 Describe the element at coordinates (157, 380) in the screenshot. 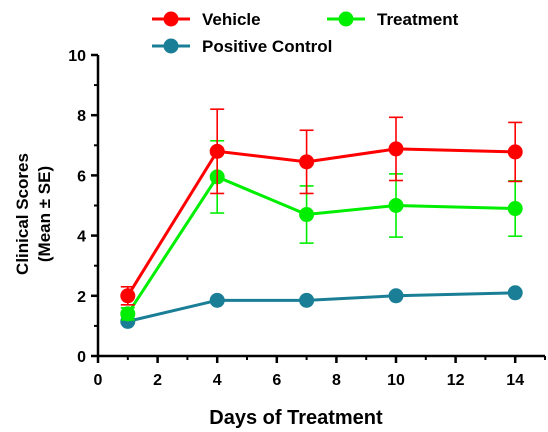

I see `x-tick-label: 2` at that location.